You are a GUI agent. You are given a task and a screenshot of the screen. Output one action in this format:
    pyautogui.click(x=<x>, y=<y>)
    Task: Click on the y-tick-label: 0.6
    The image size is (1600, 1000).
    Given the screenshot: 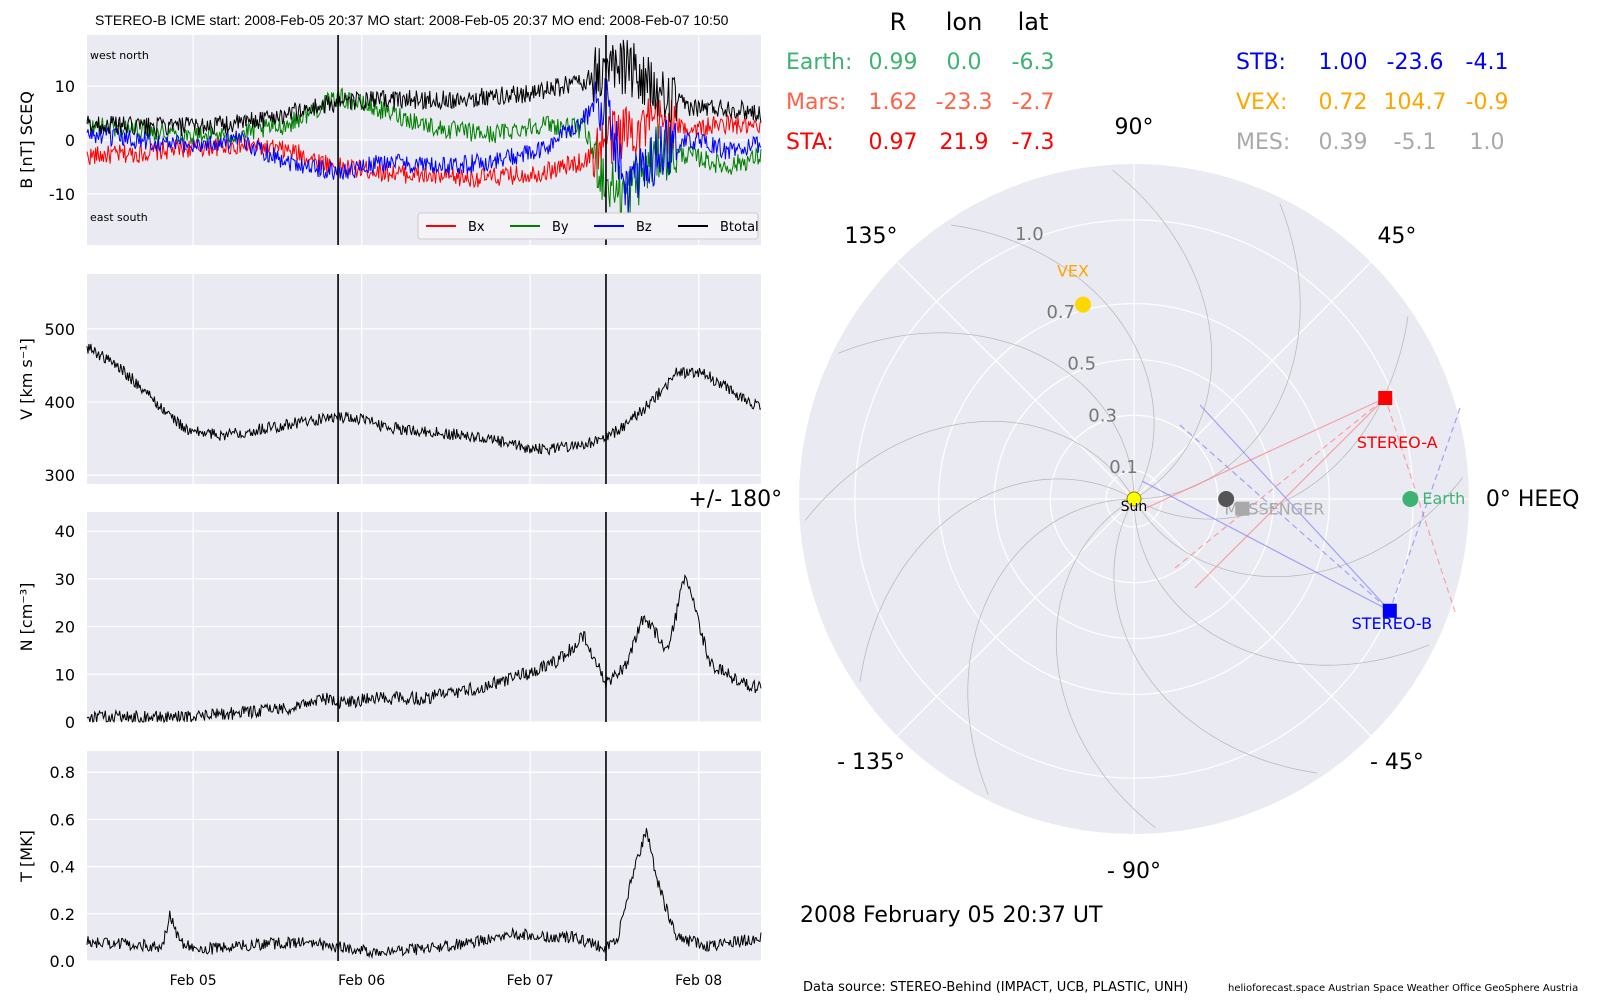 What is the action you would take?
    pyautogui.click(x=62, y=819)
    